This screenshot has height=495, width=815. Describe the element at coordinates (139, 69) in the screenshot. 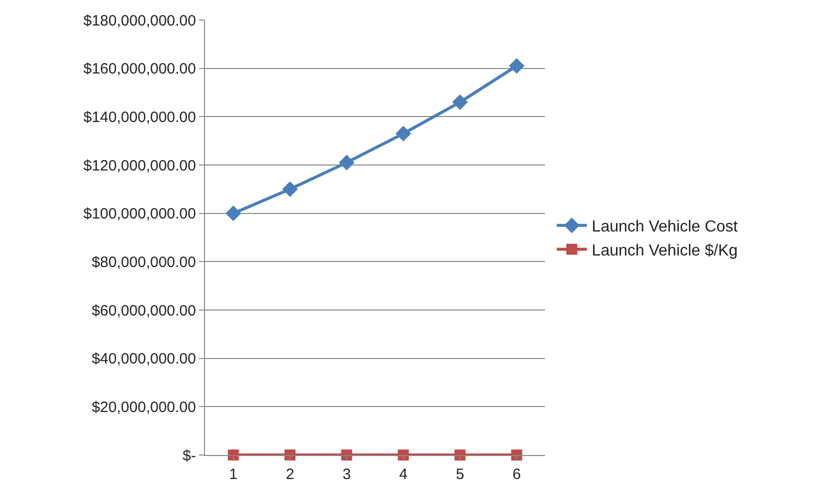

I see `y-tick-label: $160,000,000.00` at that location.